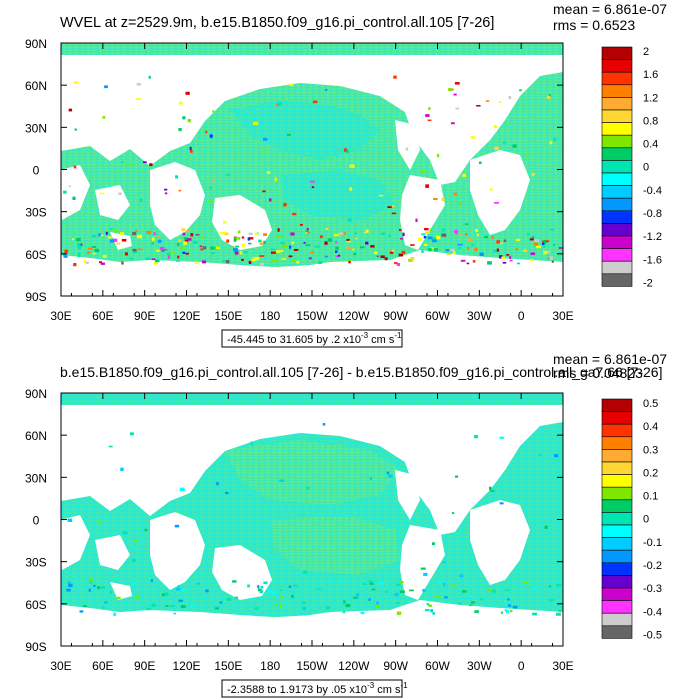 This screenshot has width=700, height=700. I want to click on panel-1-lat-labels: 90N 60N 30N 0 30S 60S 90S, so click(36, 170).